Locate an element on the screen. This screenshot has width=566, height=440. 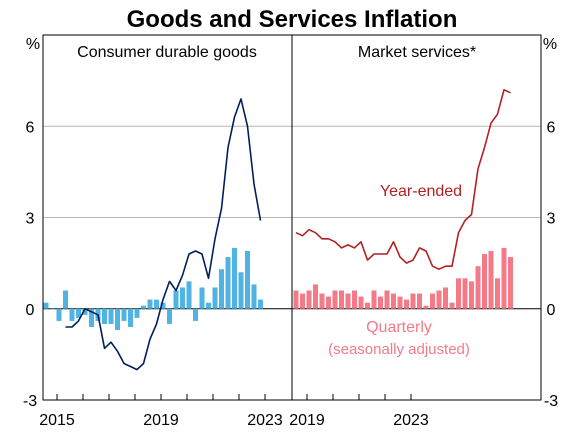
x-tick-label: 2015 is located at coordinates (57, 420).